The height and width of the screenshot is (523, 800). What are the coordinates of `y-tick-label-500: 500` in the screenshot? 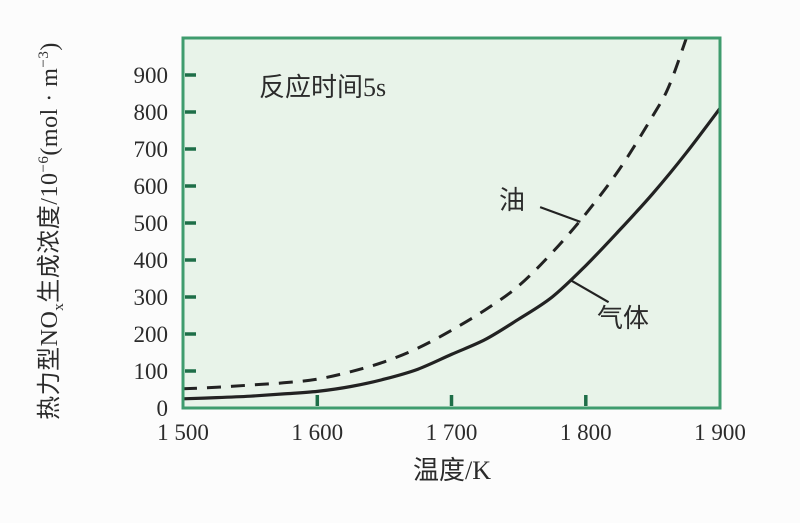 It's located at (151, 223).